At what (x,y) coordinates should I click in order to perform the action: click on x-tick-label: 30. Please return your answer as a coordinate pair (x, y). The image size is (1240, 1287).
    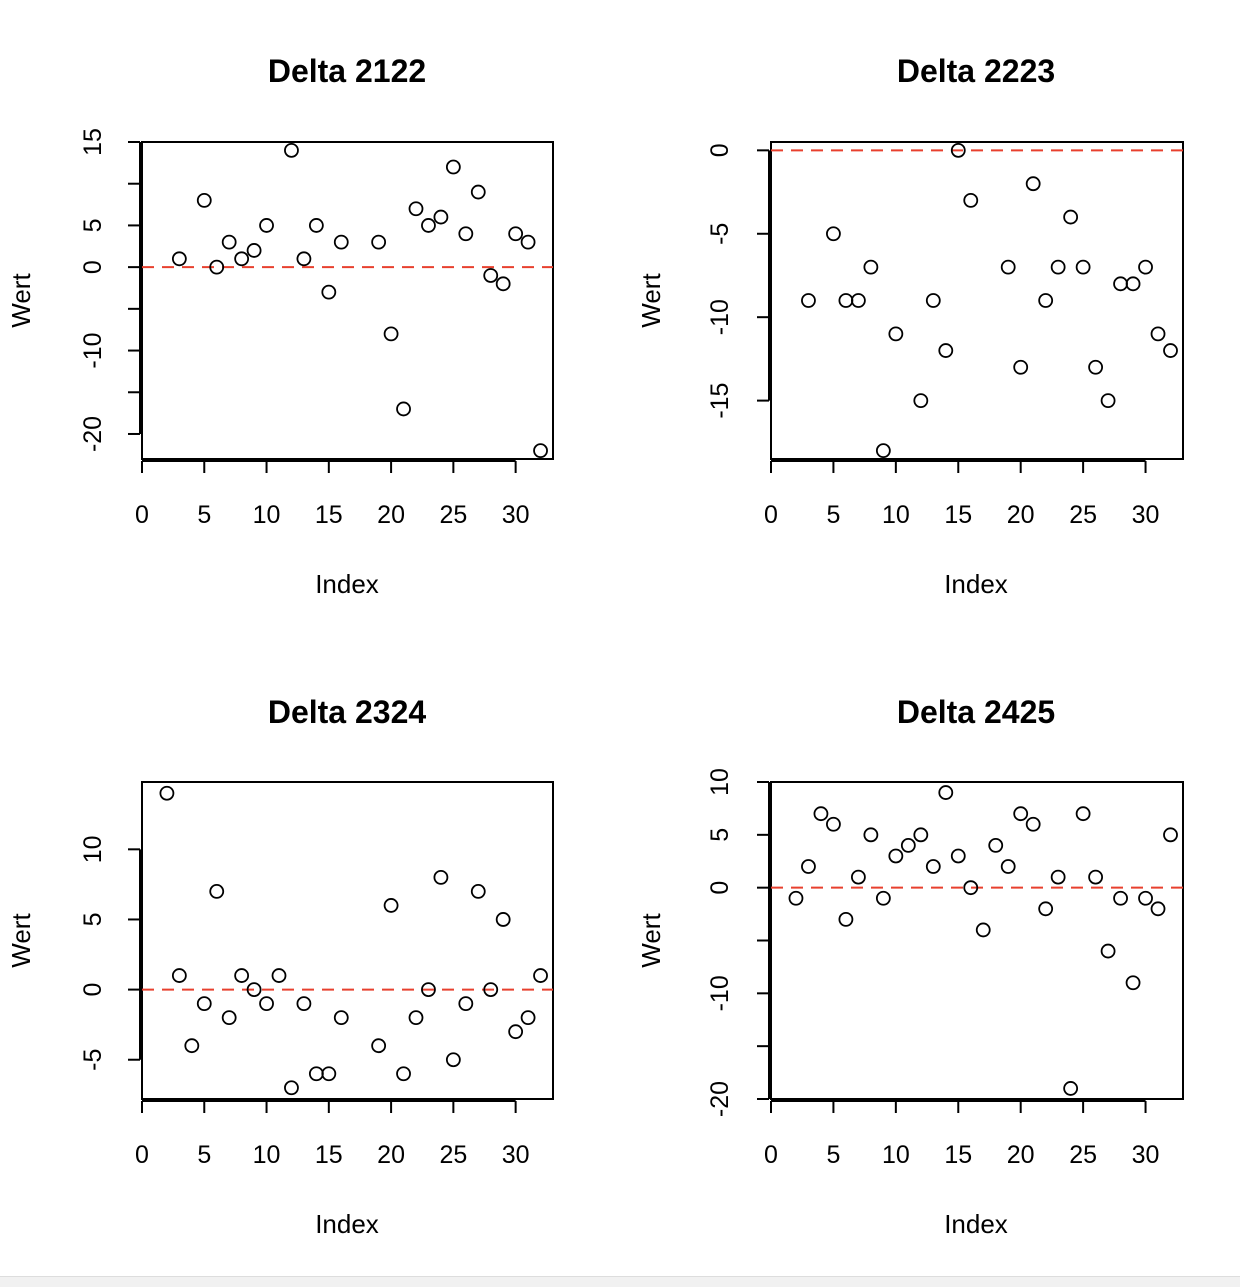
    Looking at the image, I should click on (1146, 1155).